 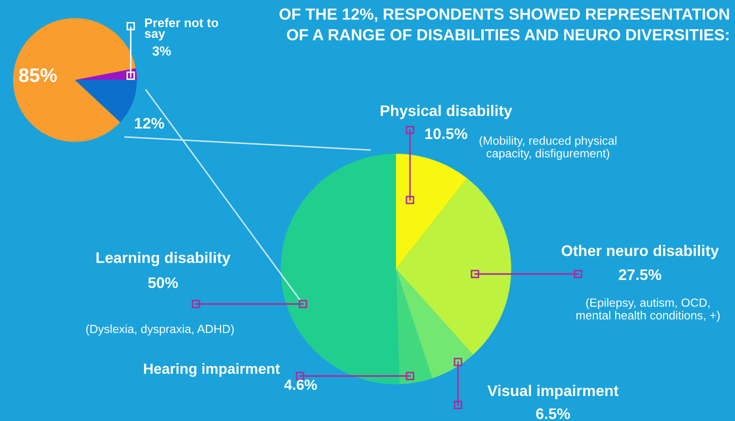 What do you see at coordinates (504, 24) in the screenshot?
I see `chart-title: OF THE 12%, RESPONDENTS SHOWED REPRESENTATION OF A RANGE OF DISABILITIES AND NEURO DIVERSITIES:` at bounding box center [504, 24].